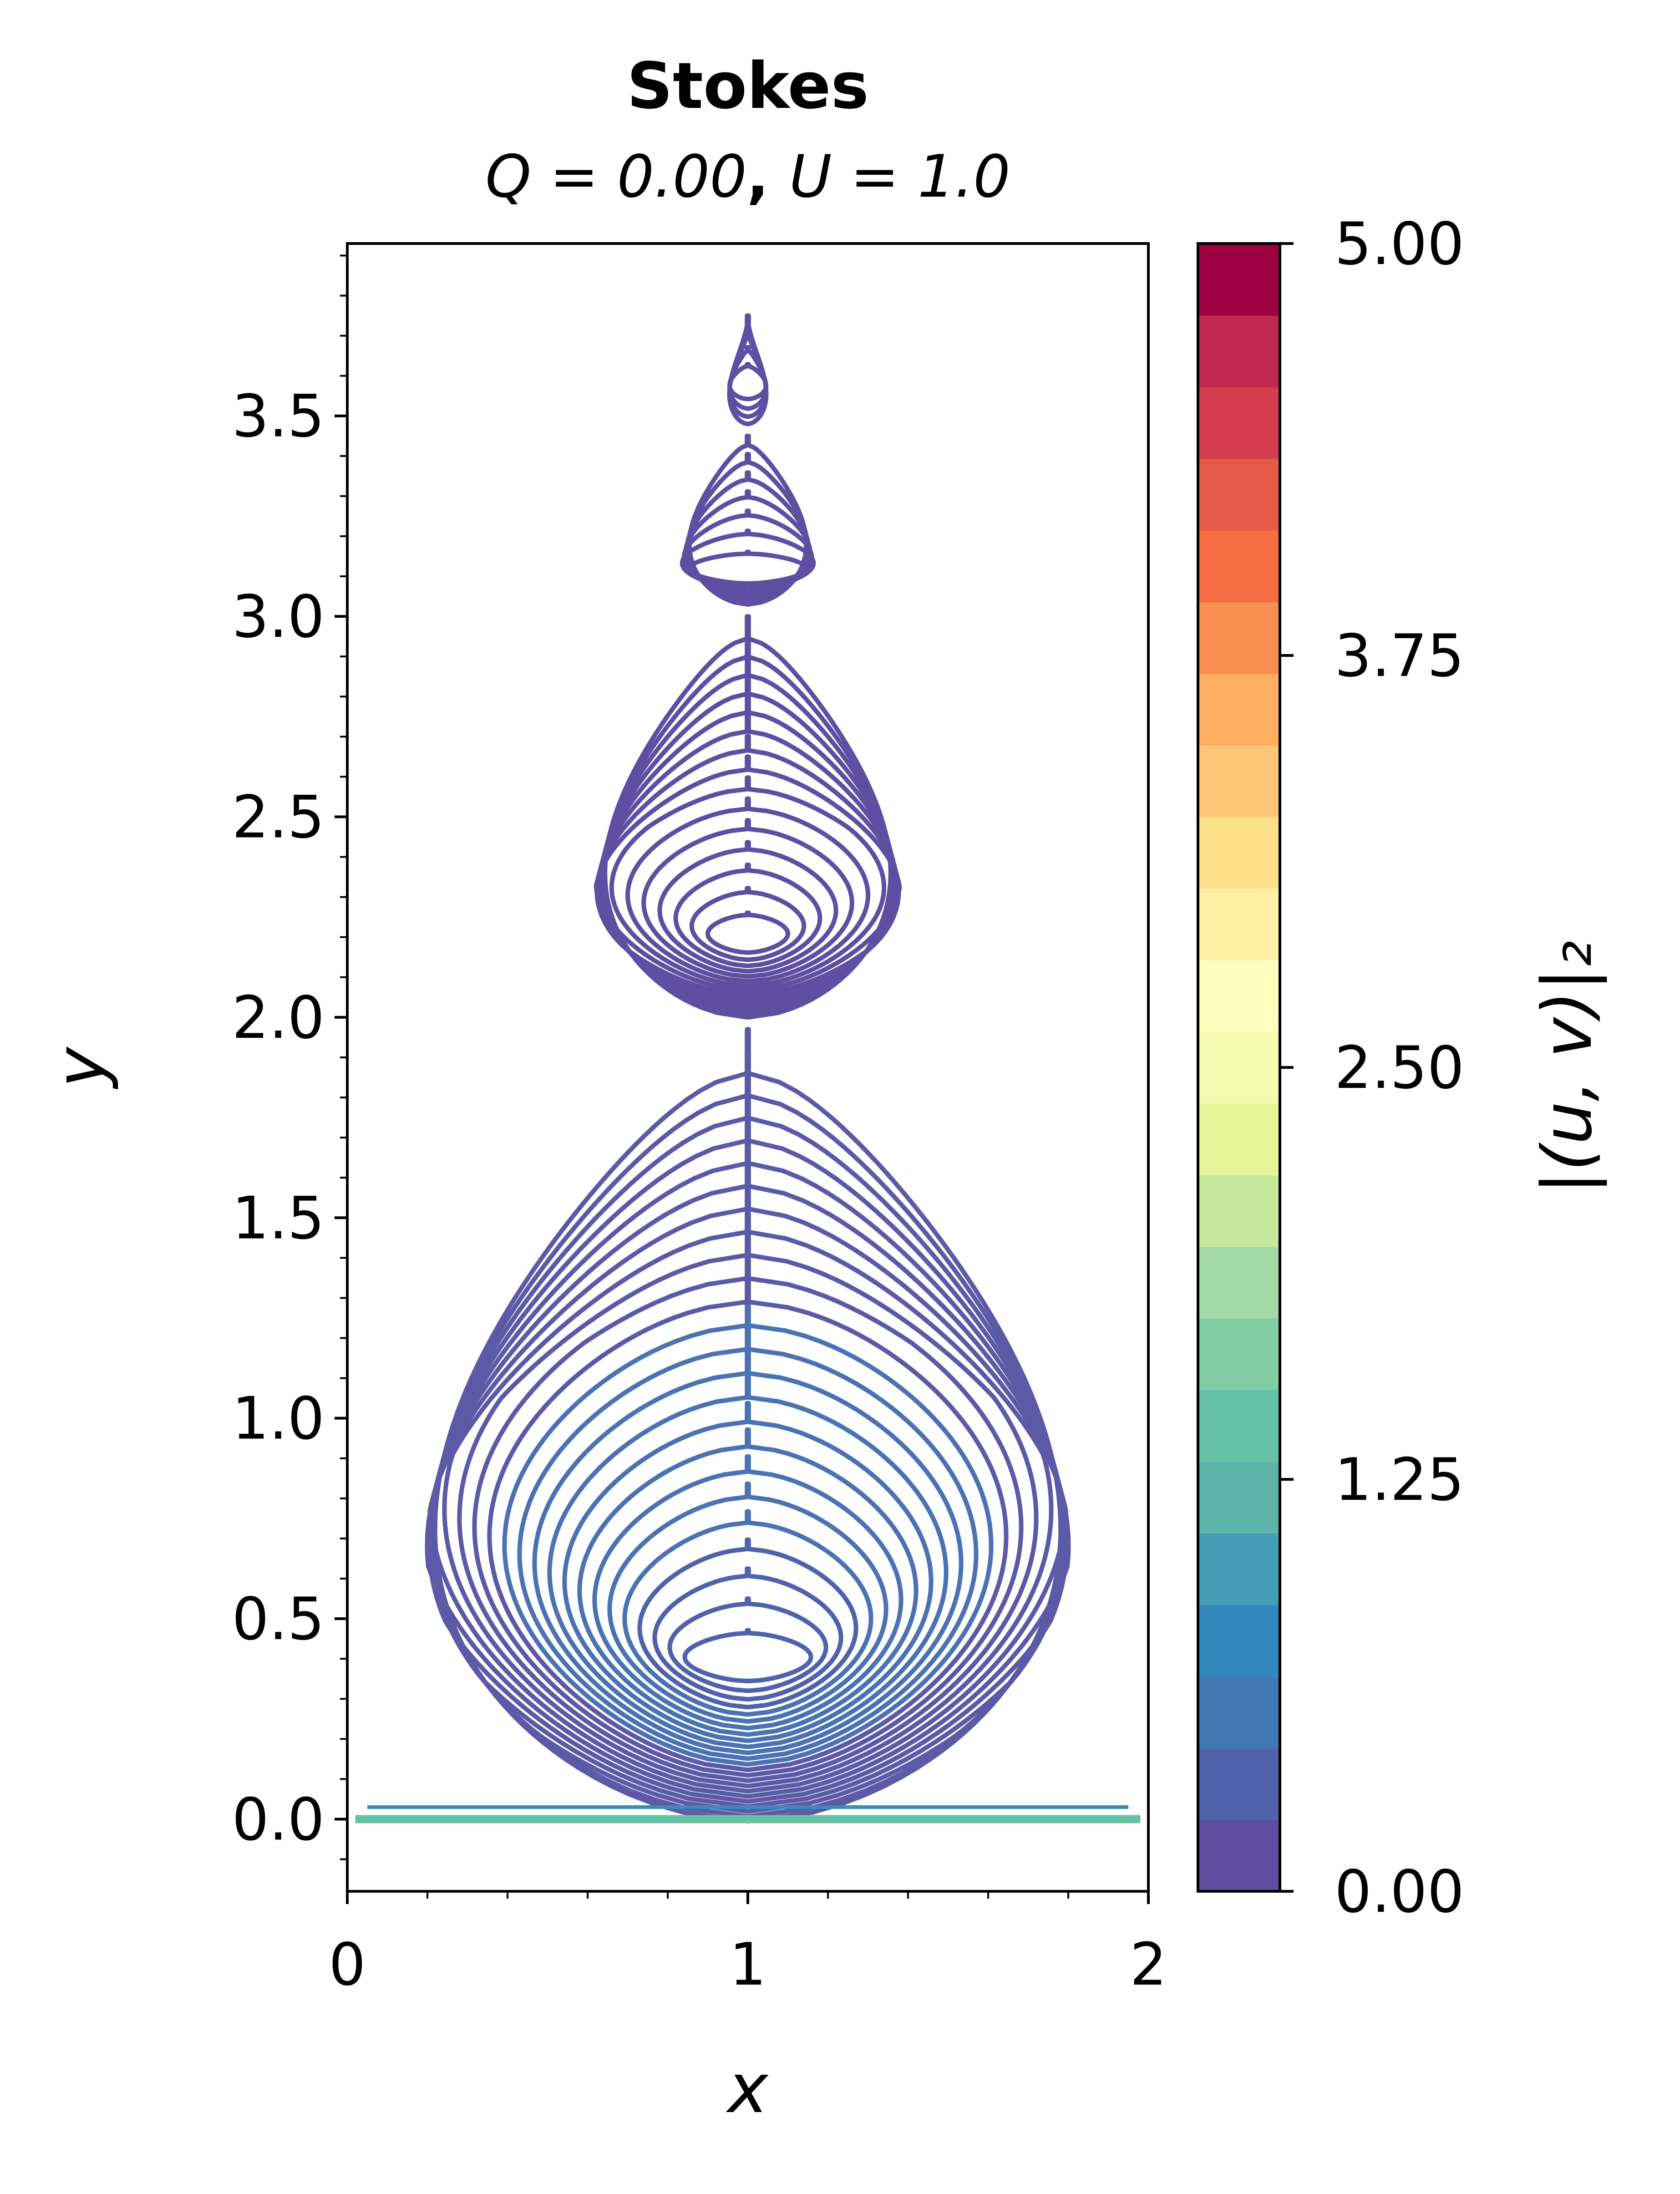 This screenshot has width=1680, height=2194. What do you see at coordinates (1148, 1965) in the screenshot?
I see `x-tick-label: 2` at bounding box center [1148, 1965].